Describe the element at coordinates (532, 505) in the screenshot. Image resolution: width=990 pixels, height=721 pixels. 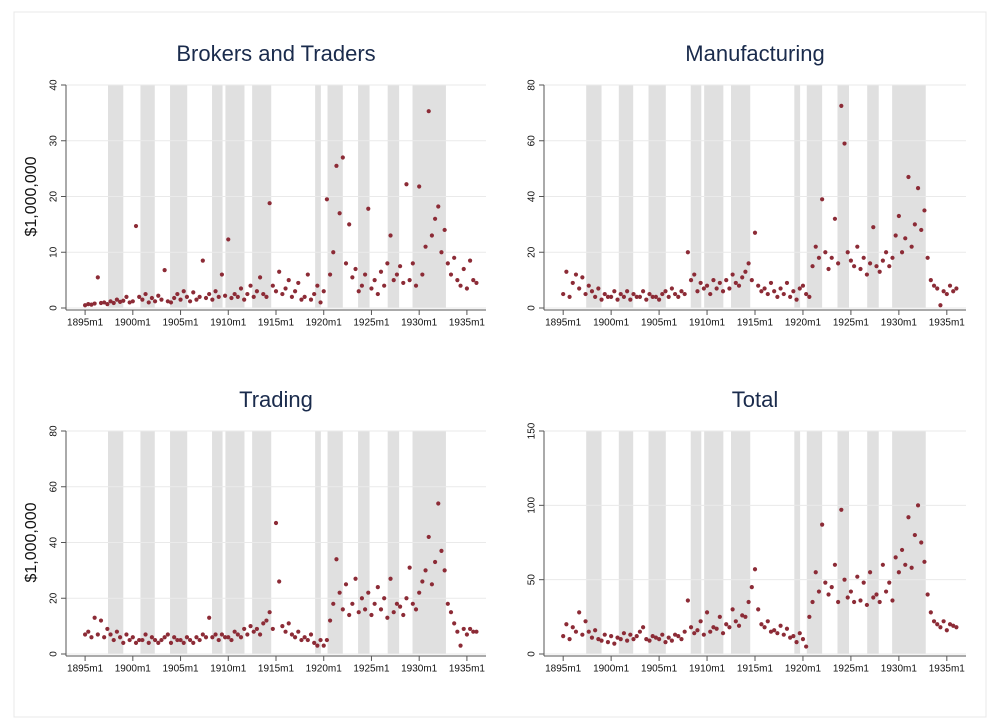
I see `y-tick-label: 100` at that location.